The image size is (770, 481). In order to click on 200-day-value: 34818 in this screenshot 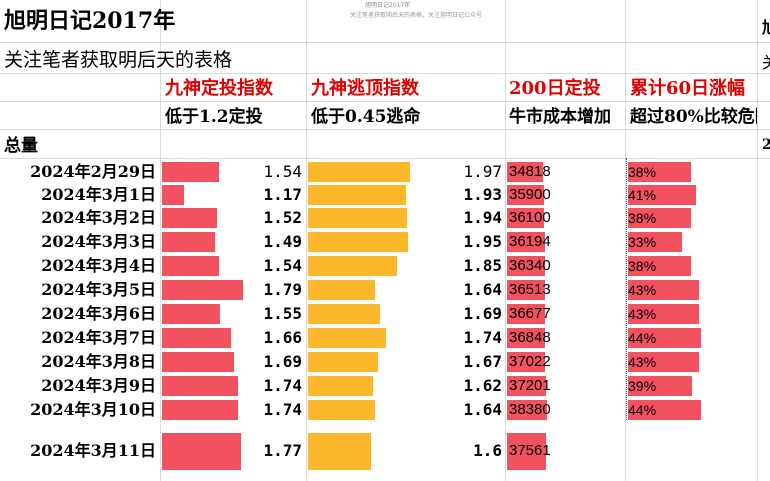, I will do `click(530, 171)`.